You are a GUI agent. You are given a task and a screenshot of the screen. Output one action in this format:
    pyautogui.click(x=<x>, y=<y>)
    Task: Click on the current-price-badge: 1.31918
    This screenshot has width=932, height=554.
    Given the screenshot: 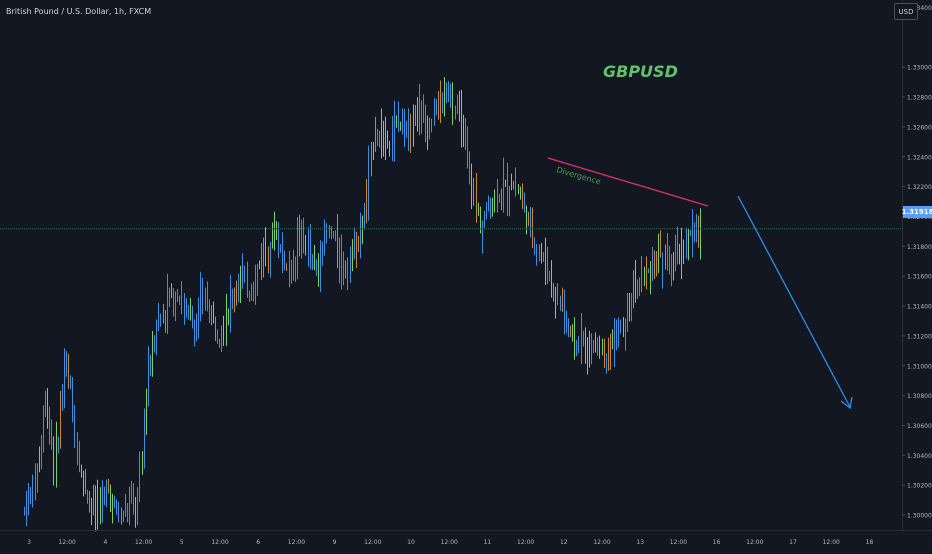 What is the action you would take?
    pyautogui.click(x=916, y=212)
    